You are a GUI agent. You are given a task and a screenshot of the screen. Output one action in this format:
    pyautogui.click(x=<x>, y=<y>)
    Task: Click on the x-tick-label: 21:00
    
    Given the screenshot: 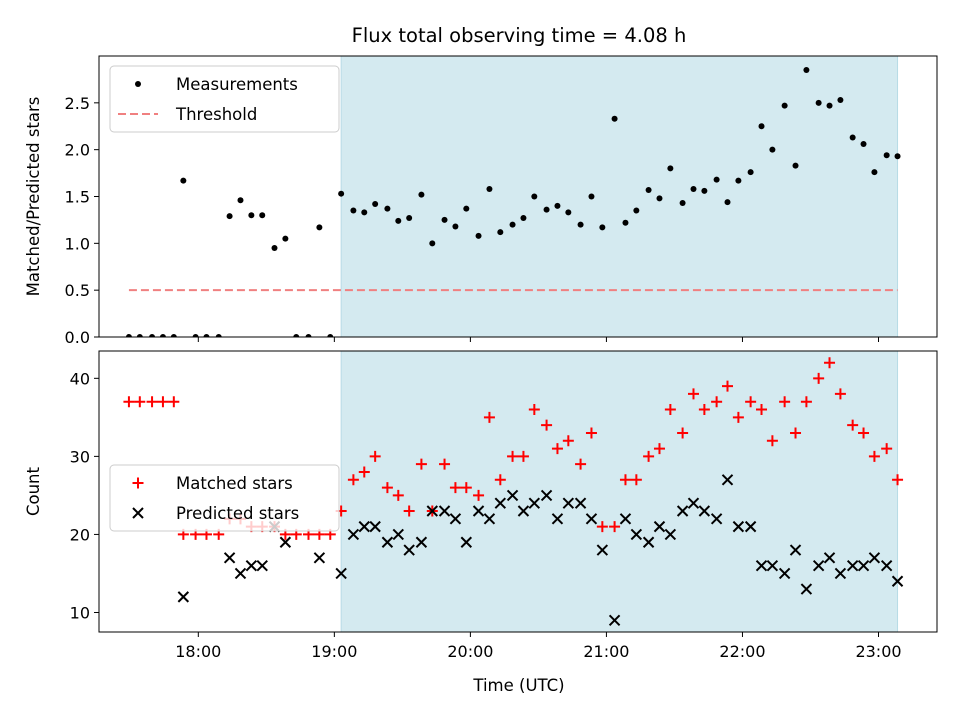 What is the action you would take?
    pyautogui.click(x=606, y=651)
    